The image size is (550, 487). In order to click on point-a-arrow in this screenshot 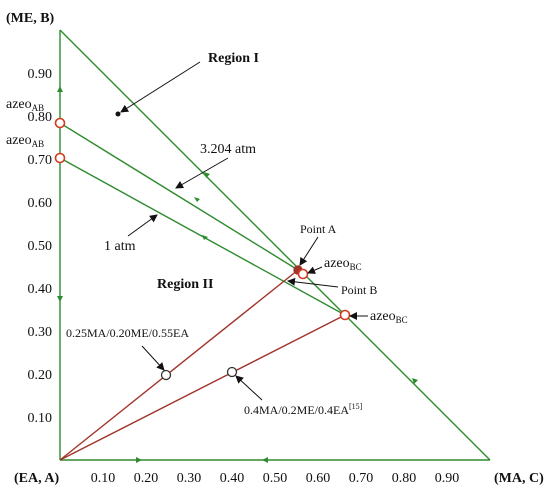, I will do `click(309, 251)`.